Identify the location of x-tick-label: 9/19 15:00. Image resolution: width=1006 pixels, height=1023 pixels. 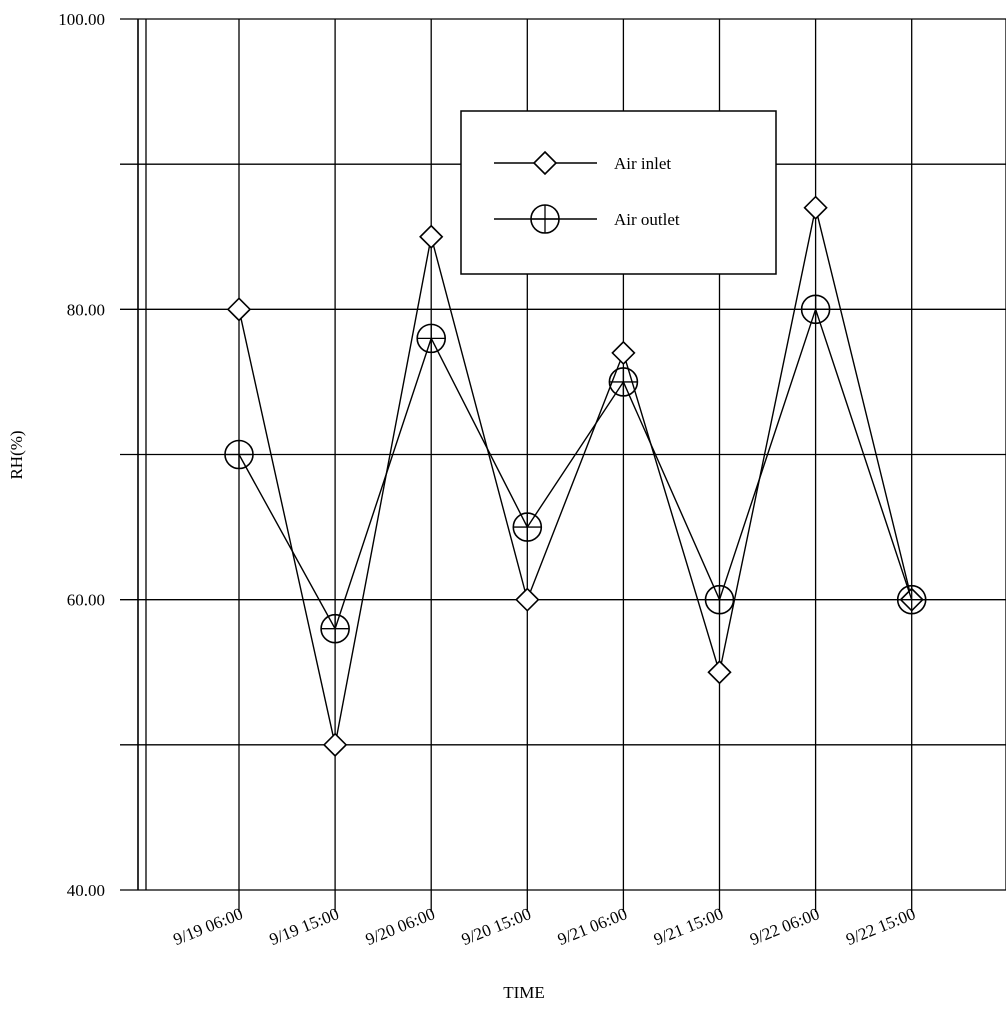
(304, 926).